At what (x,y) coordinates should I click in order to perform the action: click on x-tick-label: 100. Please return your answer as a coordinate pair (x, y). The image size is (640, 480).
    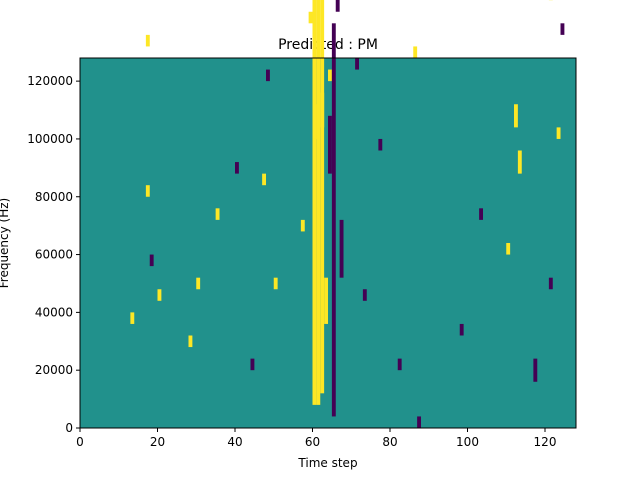
    Looking at the image, I should click on (467, 442).